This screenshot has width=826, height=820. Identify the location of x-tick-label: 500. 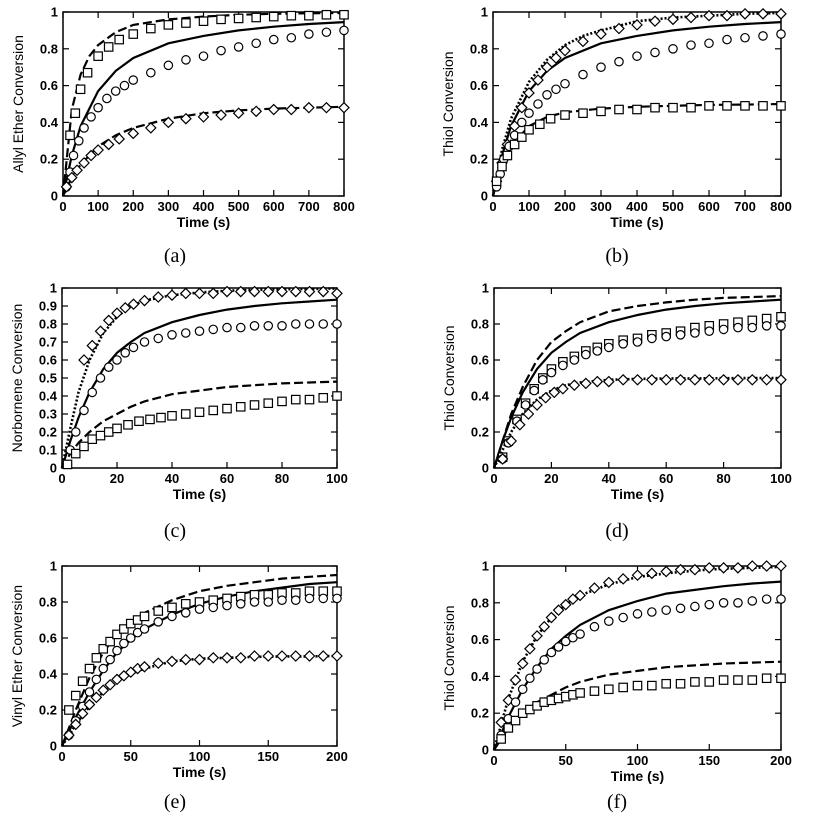
(673, 206).